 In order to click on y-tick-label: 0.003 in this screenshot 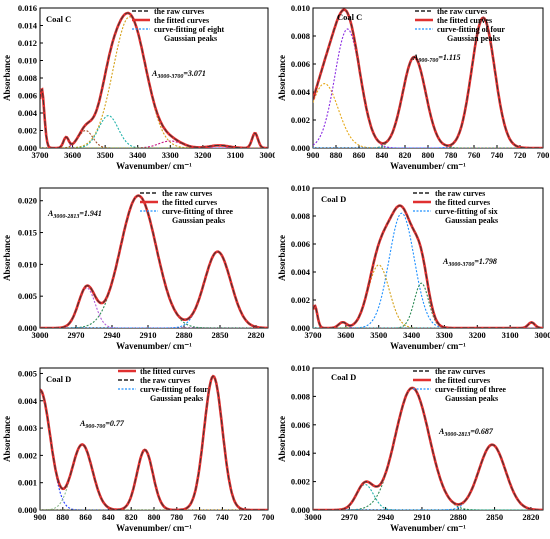, I will do `click(27, 428)`.